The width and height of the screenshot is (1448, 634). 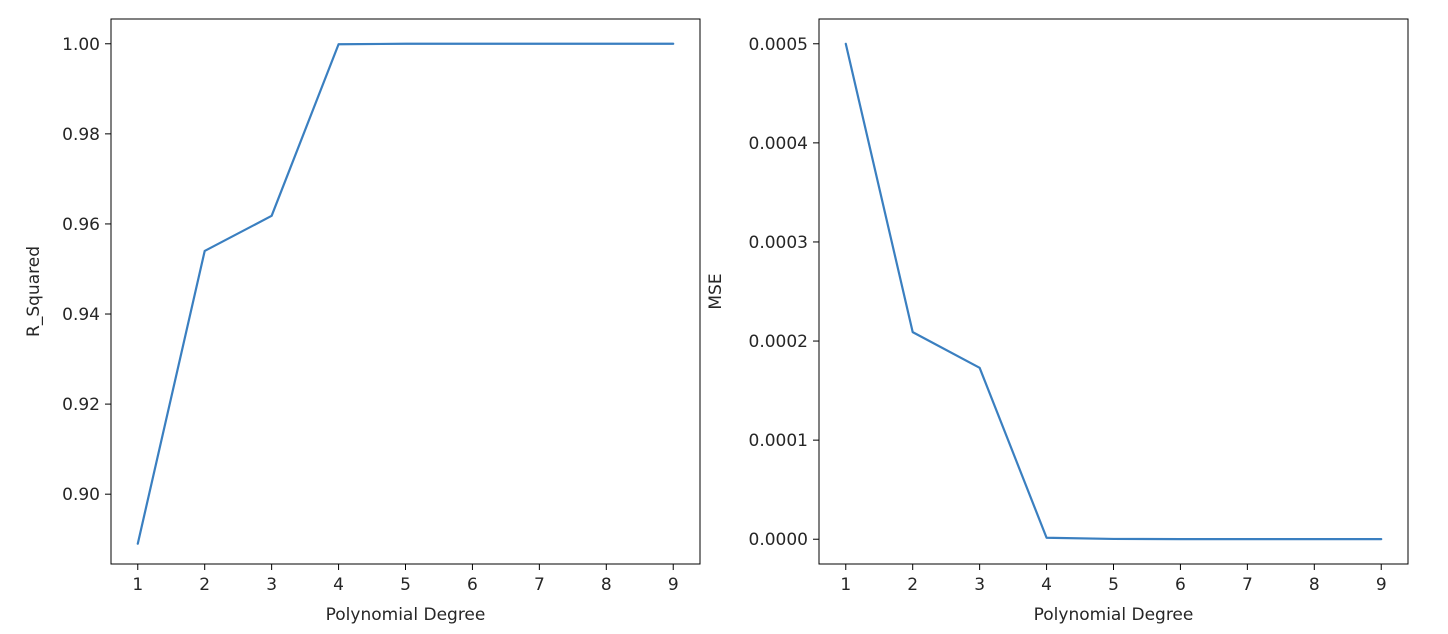 What do you see at coordinates (1381, 585) in the screenshot?
I see `mse-x-tick-label: 9` at bounding box center [1381, 585].